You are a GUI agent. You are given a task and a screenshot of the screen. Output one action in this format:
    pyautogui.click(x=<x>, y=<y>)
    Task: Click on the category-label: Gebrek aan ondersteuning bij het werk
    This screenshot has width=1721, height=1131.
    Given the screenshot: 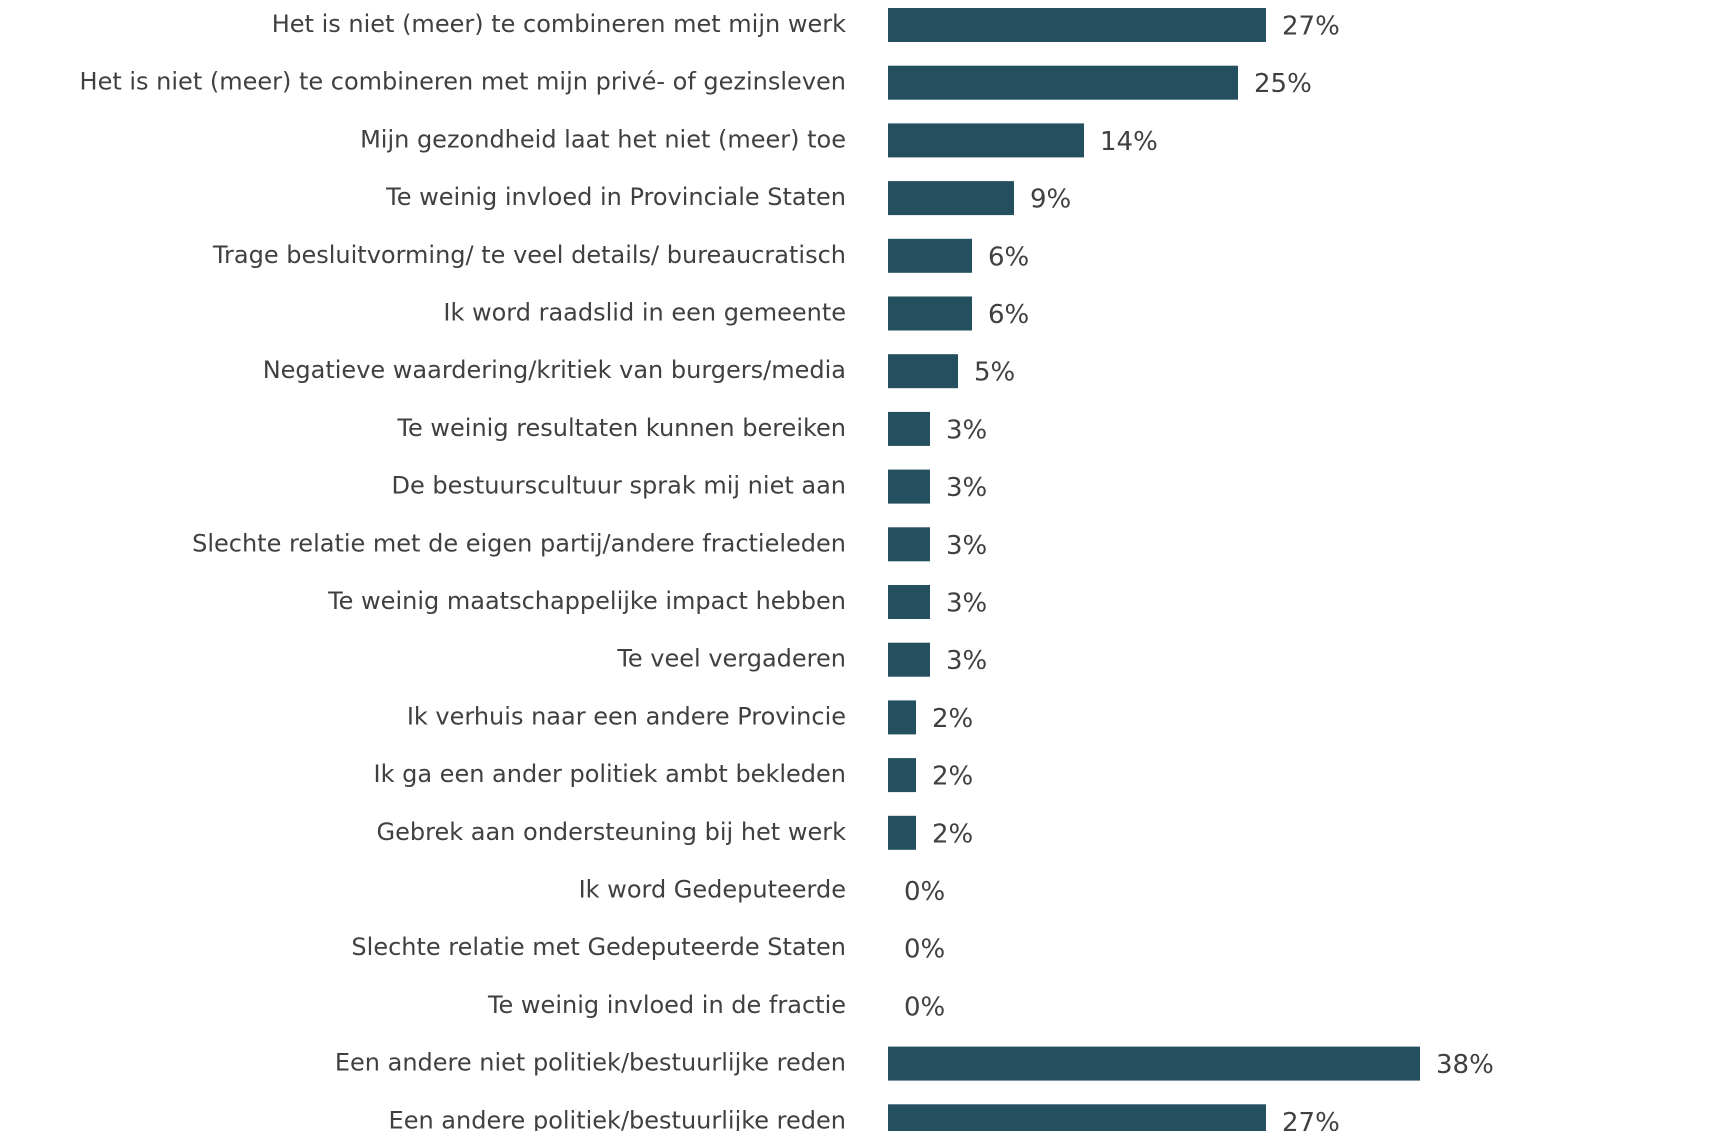 What is the action you would take?
    pyautogui.click(x=612, y=832)
    